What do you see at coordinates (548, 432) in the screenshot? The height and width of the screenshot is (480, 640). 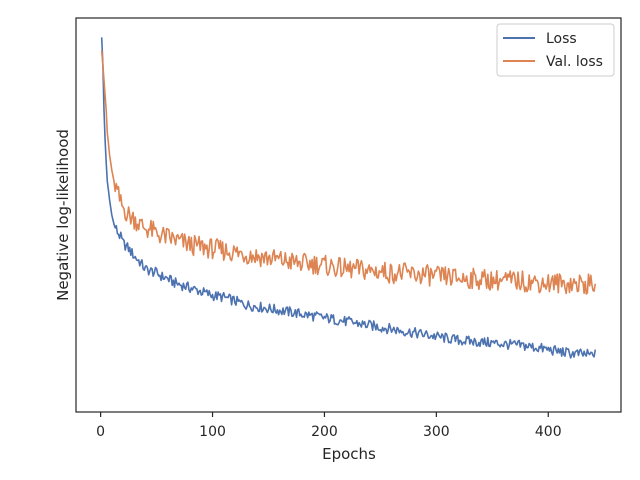 I see `x-tick-label: 400` at bounding box center [548, 432].